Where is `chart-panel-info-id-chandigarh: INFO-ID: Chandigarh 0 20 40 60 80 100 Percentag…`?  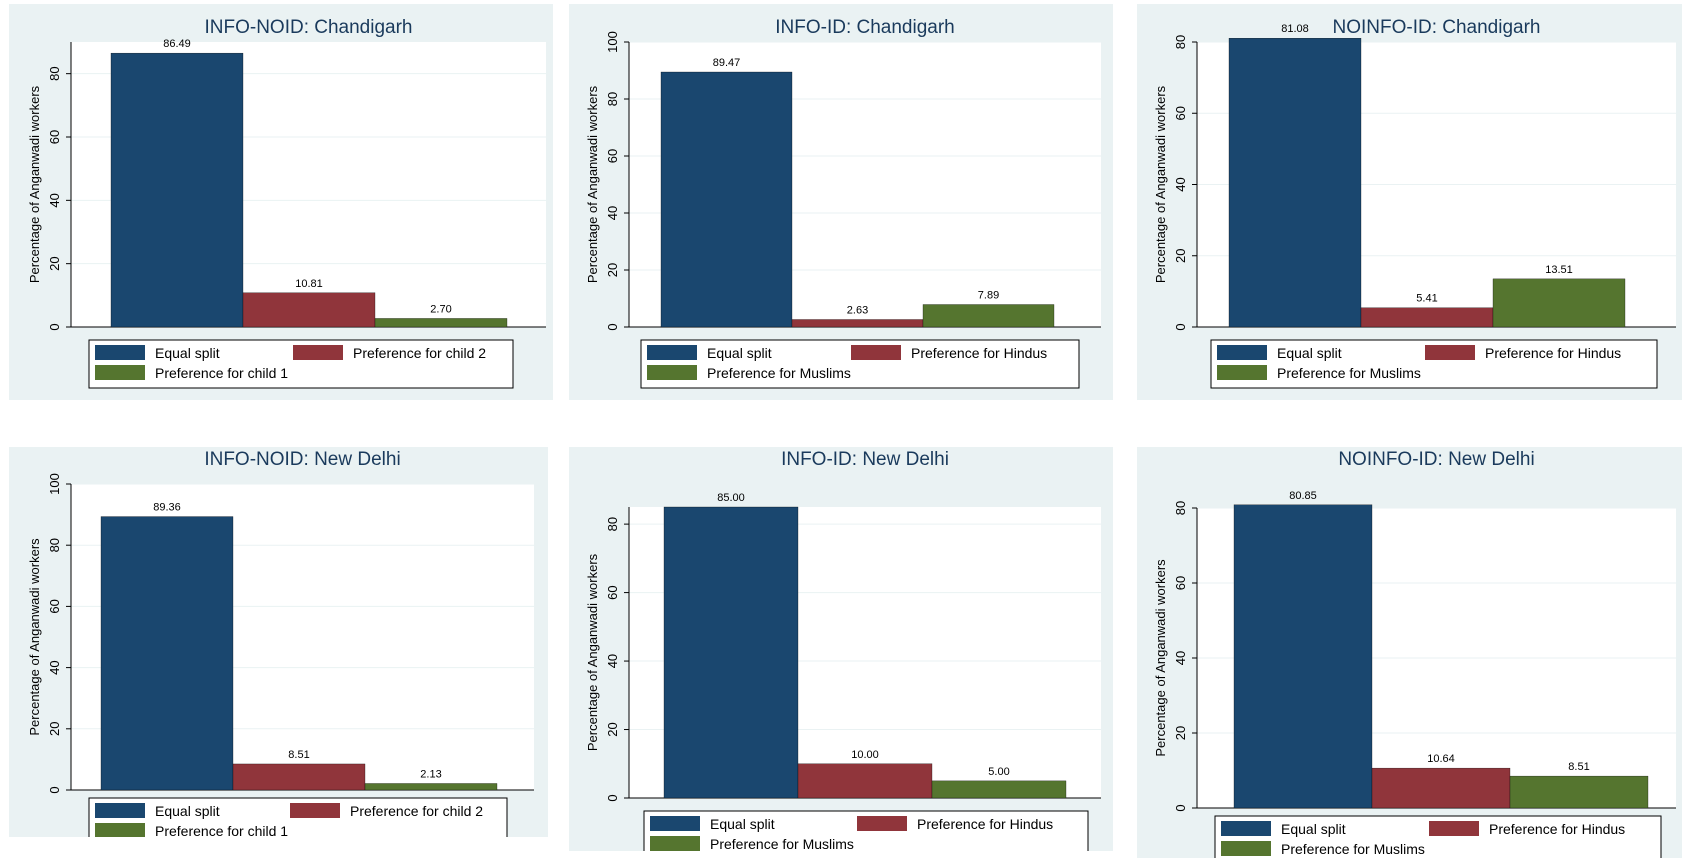
chart-panel-info-id-chandigarh: INFO-ID: Chandigarh 0 20 40 60 80 100 Percentag… is located at coordinates (841, 202).